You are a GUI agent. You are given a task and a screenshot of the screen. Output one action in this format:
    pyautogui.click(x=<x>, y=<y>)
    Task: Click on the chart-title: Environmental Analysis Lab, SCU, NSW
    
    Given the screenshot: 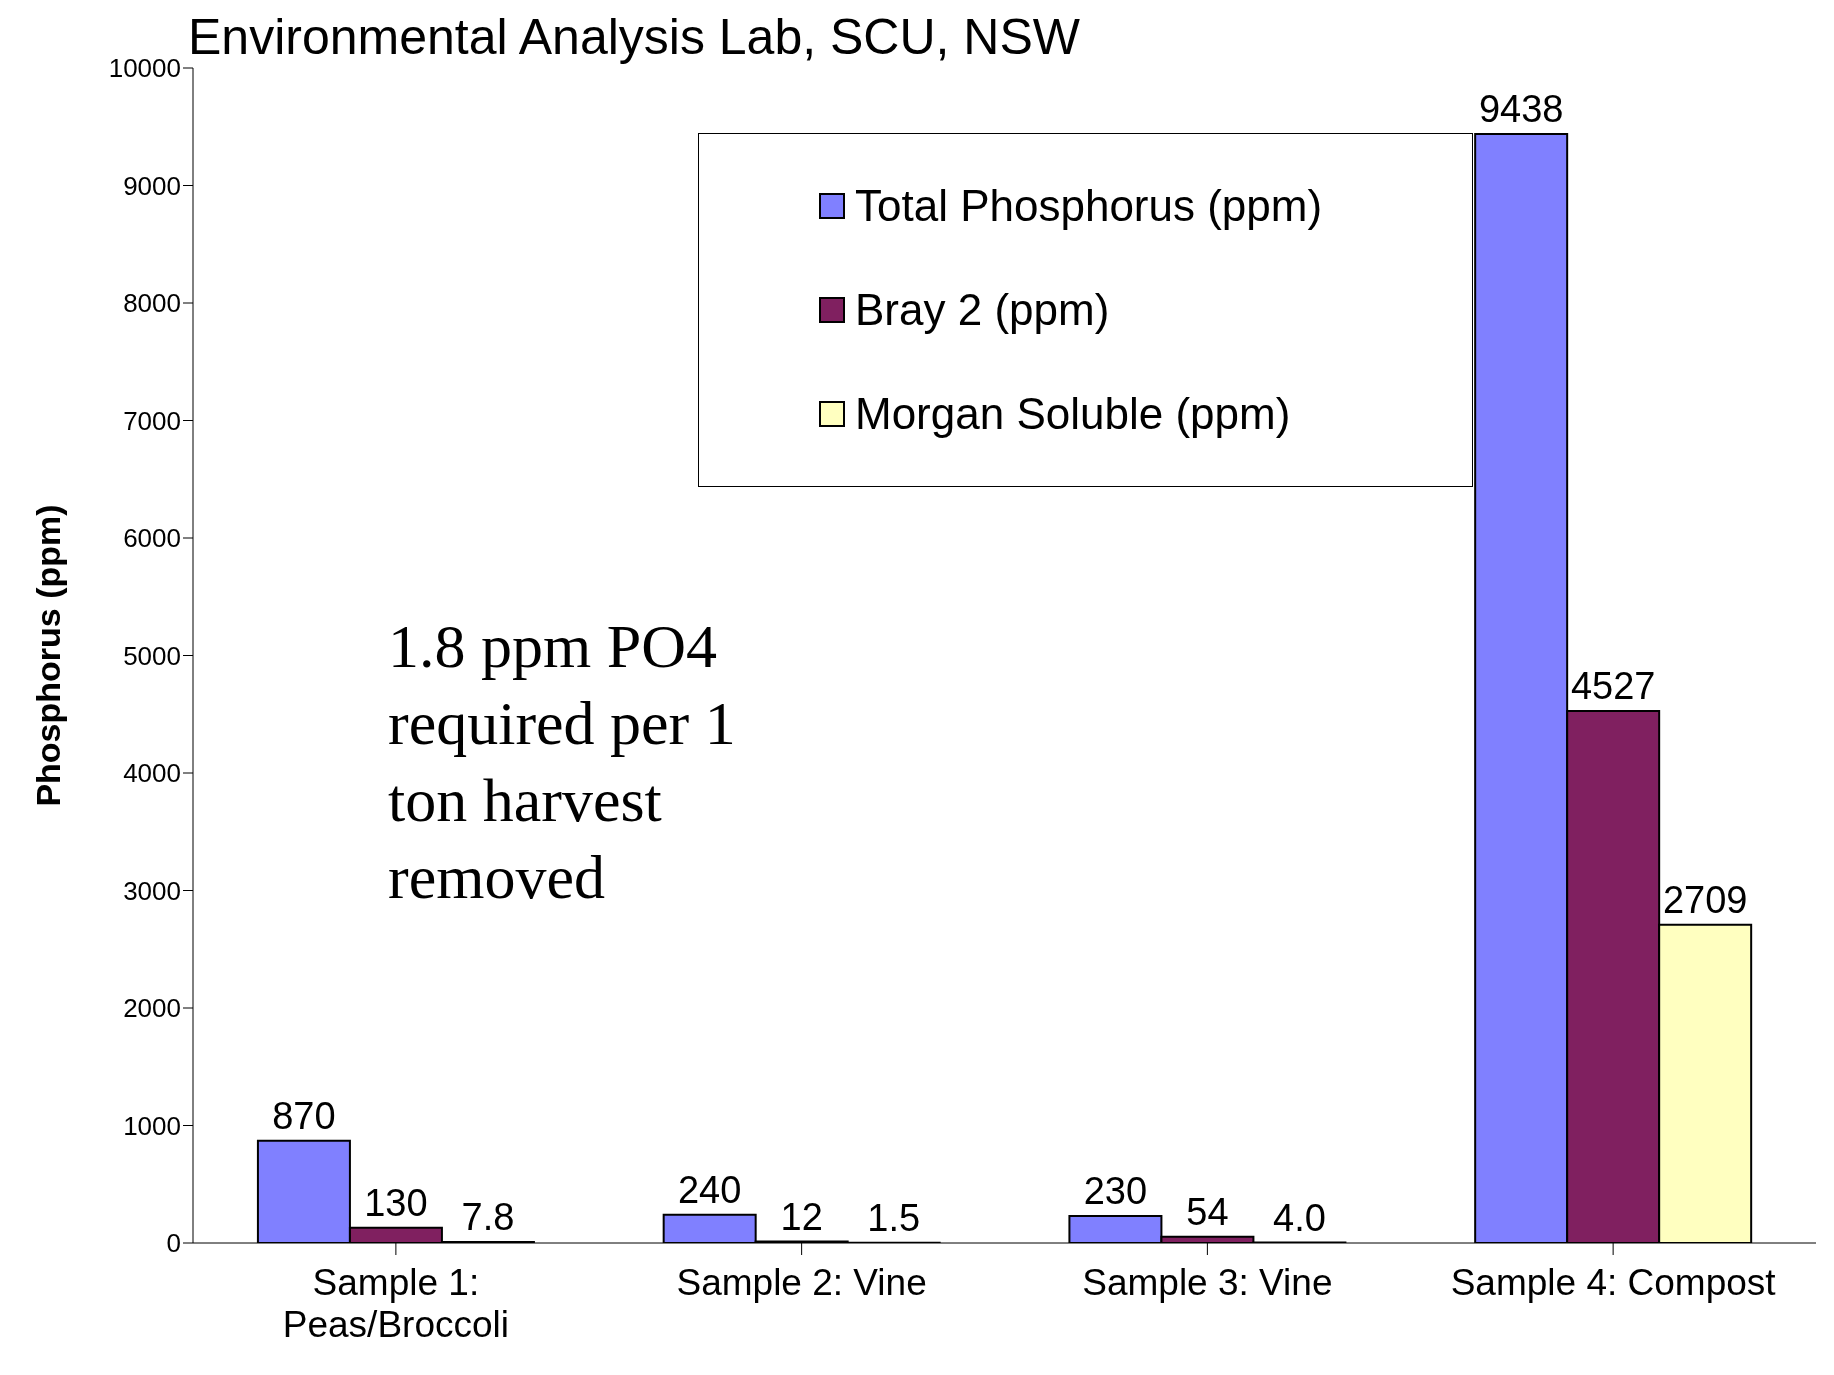 What is the action you would take?
    pyautogui.click(x=634, y=37)
    